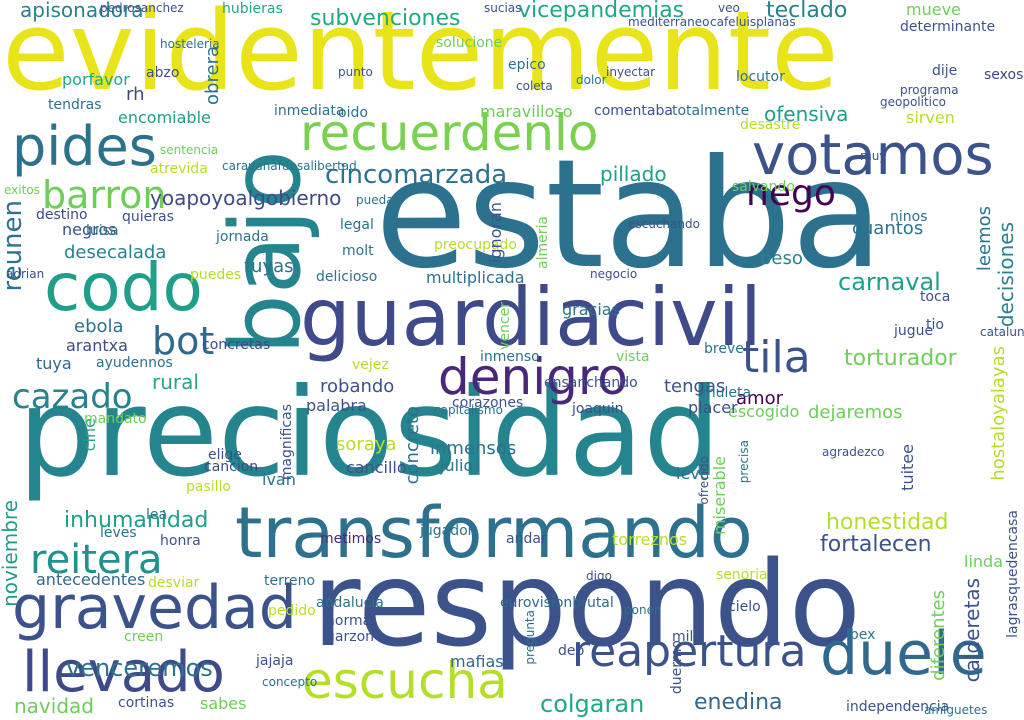 The width and height of the screenshot is (1024, 720). What do you see at coordinates (449, 133) in the screenshot?
I see `word: recuerdenlo` at bounding box center [449, 133].